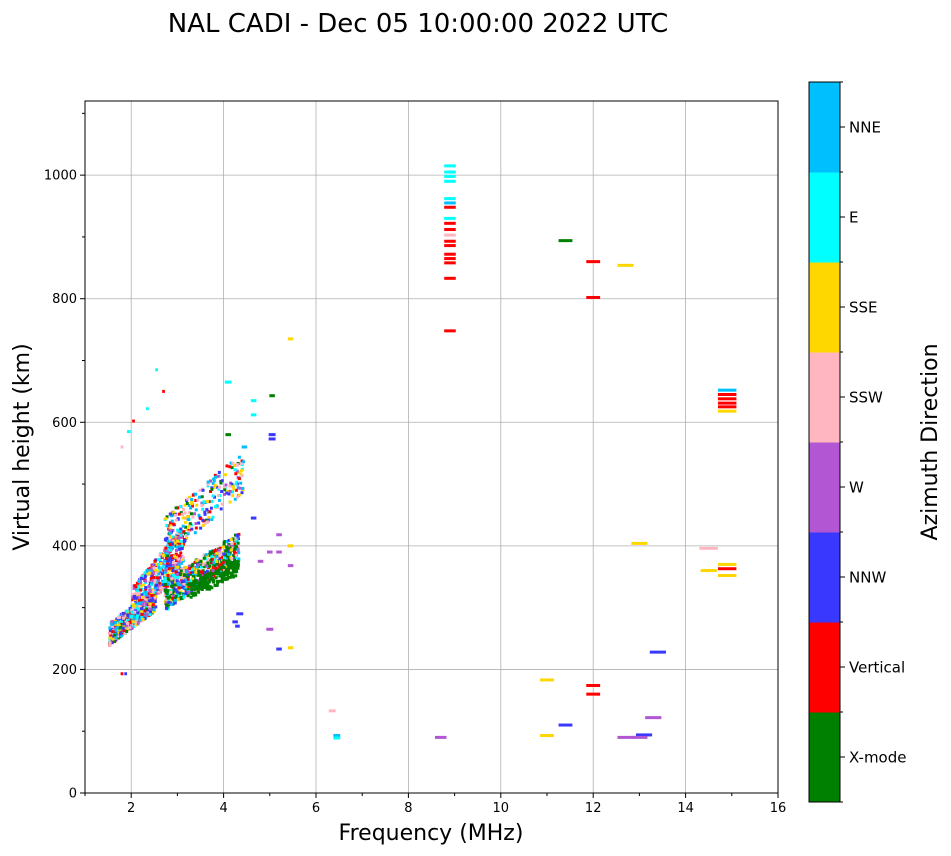 This screenshot has height=856, width=951. What do you see at coordinates (73, 794) in the screenshot?
I see `y-tick-label: 0` at bounding box center [73, 794].